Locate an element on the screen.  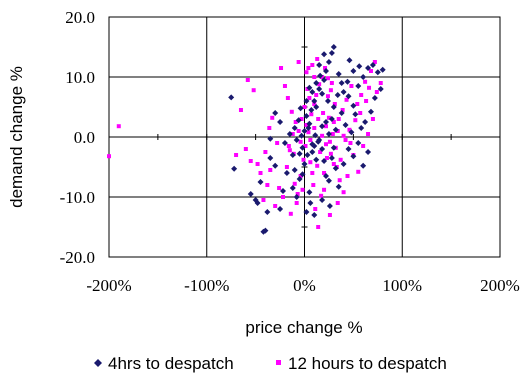
x-tick-label: 100% is located at coordinates (402, 285).